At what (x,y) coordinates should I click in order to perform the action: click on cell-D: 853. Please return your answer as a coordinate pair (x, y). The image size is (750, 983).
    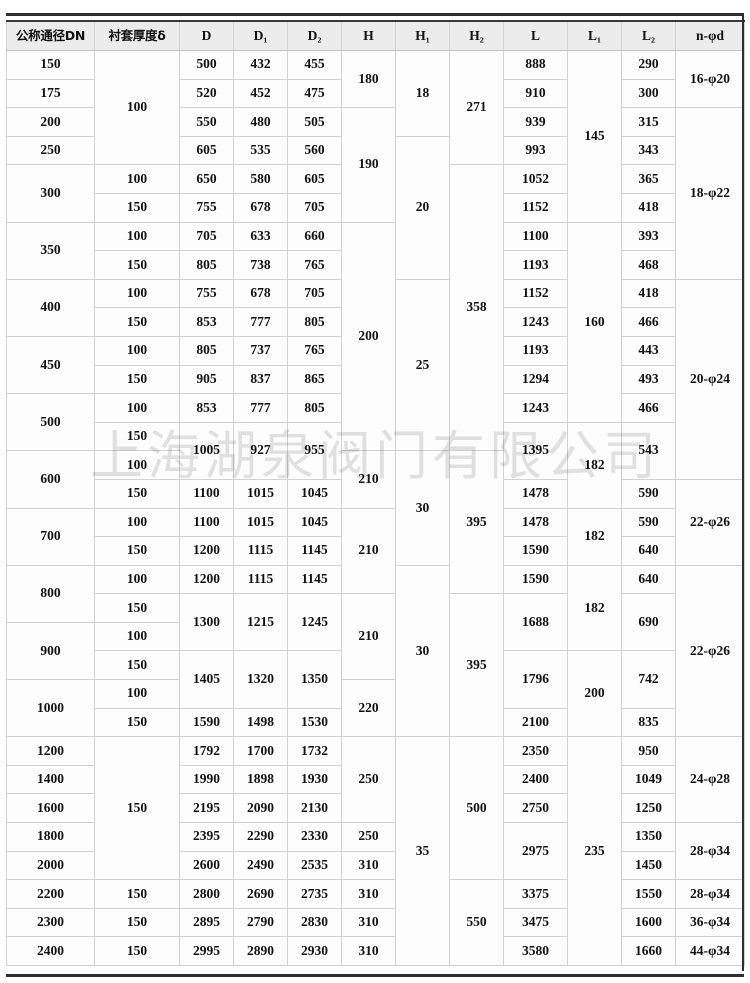
    Looking at the image, I should click on (206, 322).